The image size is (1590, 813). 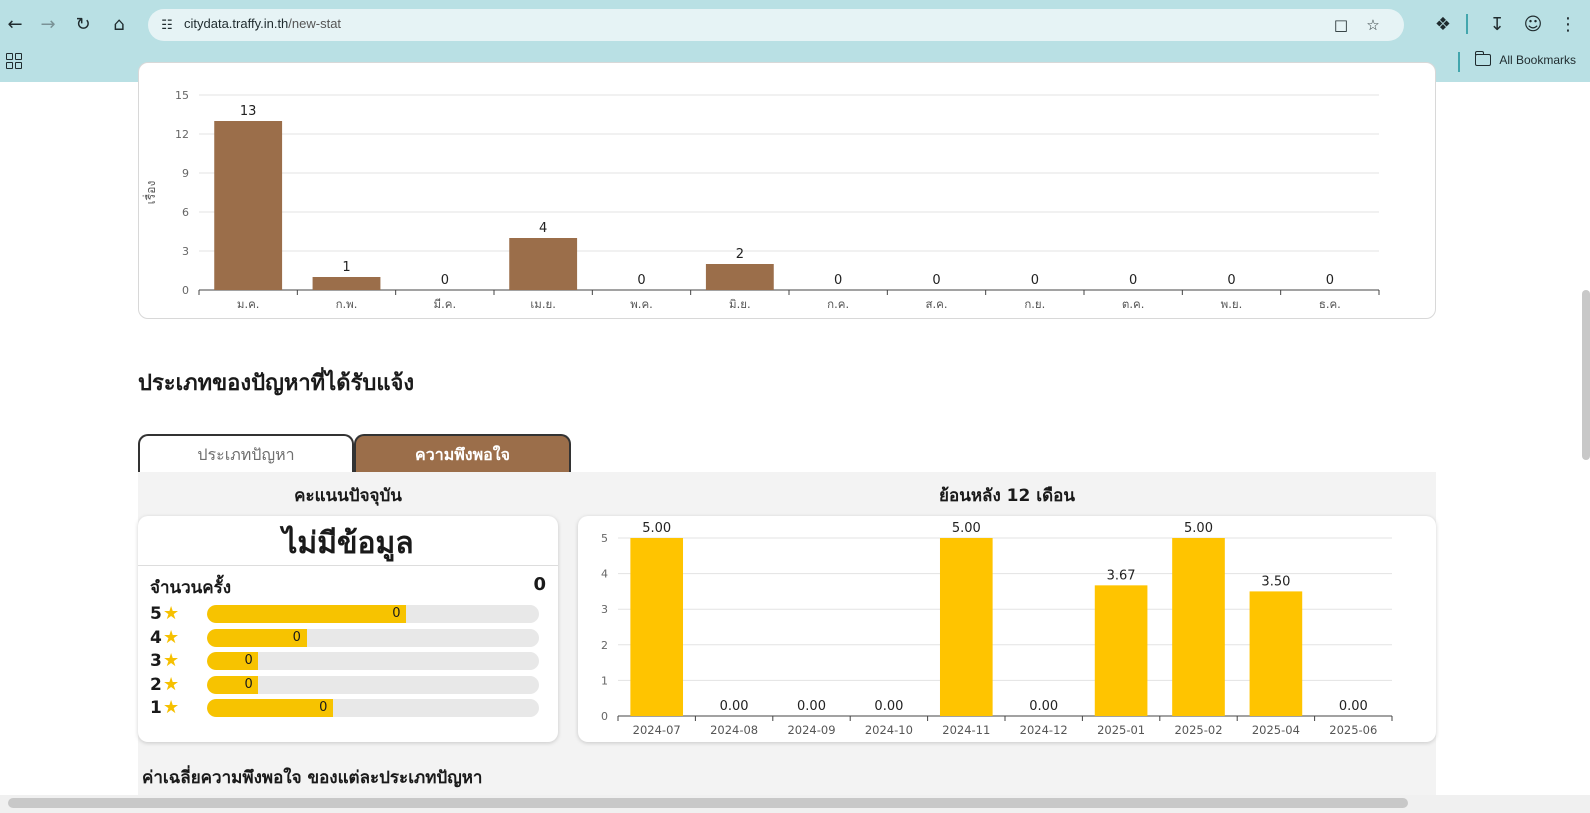 I want to click on history-x-tick: 2025-02, so click(x=1198, y=730).